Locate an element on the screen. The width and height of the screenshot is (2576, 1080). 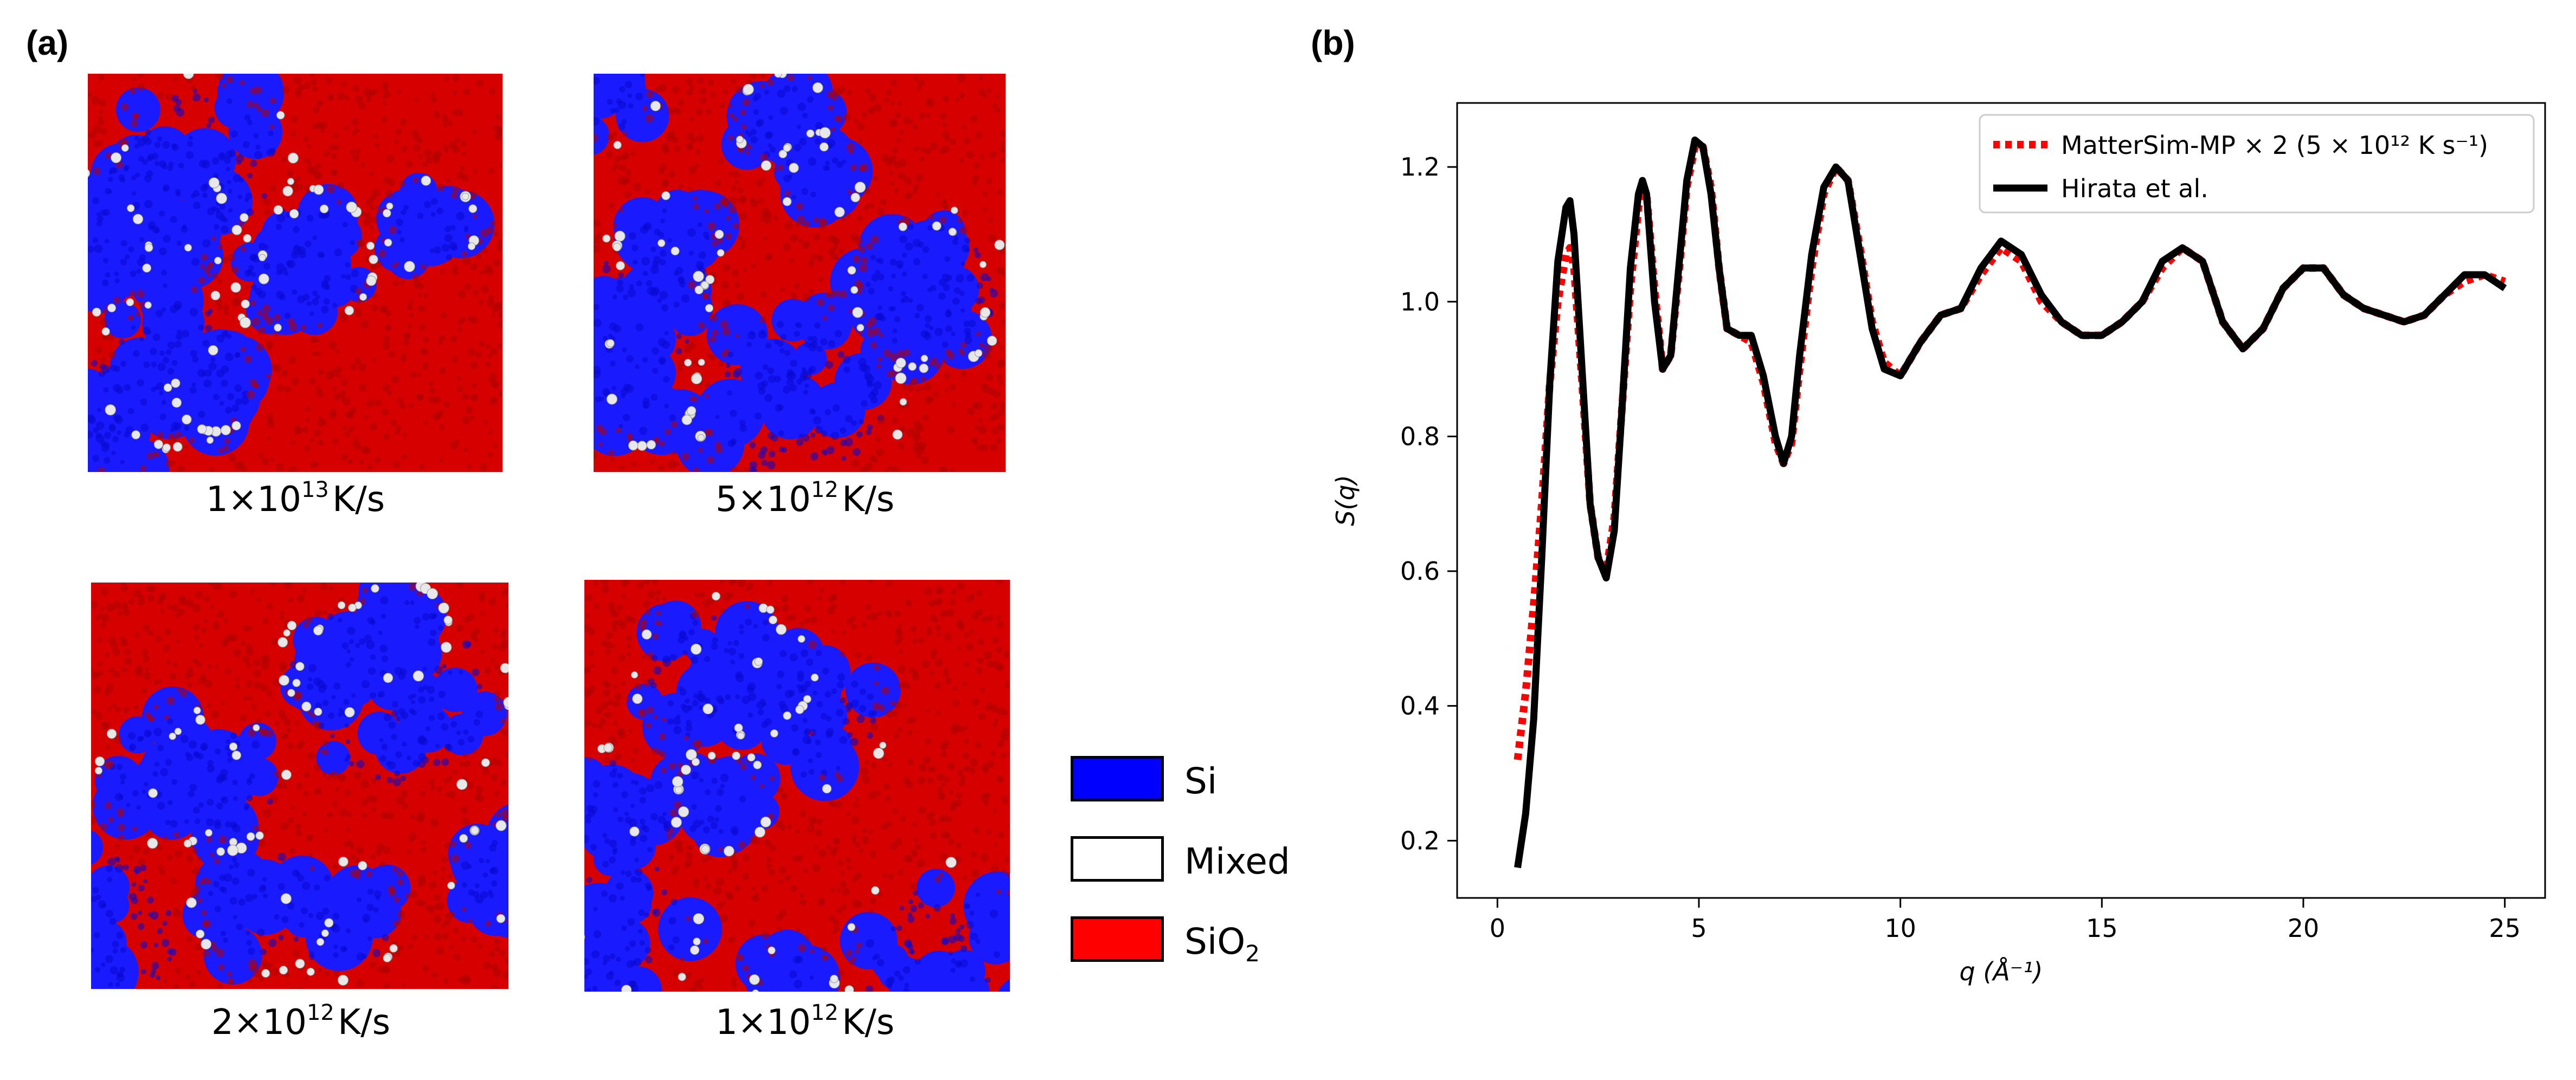
x-tick-label: 10 is located at coordinates (1900, 928).